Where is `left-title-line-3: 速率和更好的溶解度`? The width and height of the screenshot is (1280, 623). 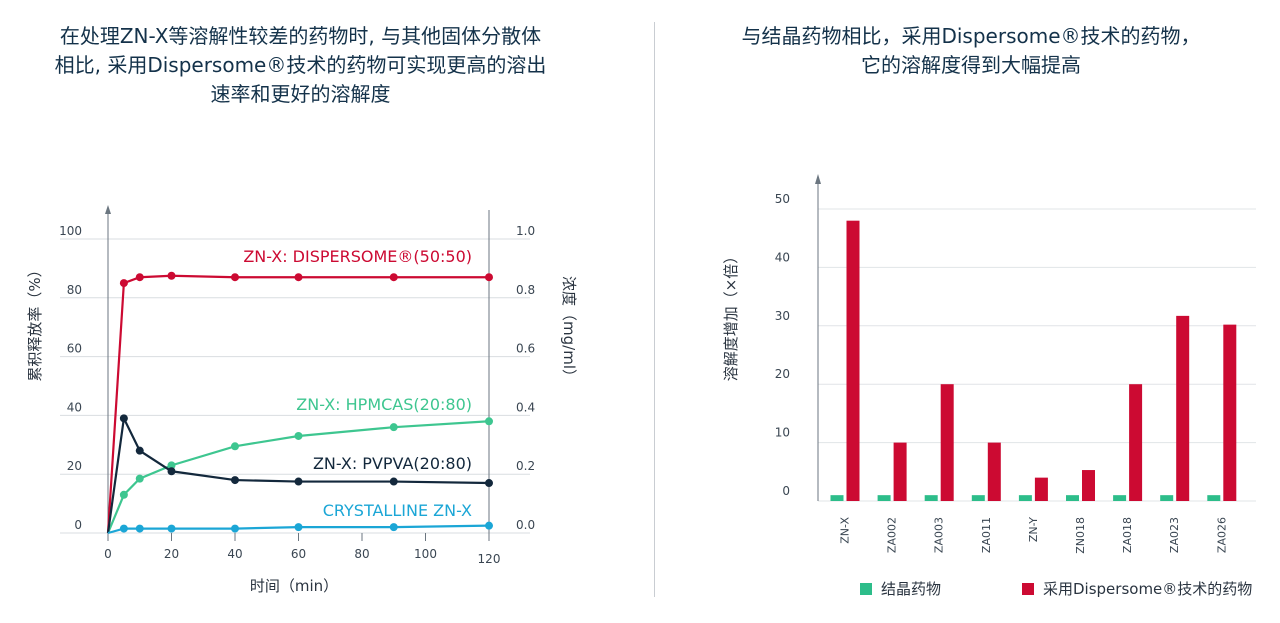
left-title-line-3: 速率和更好的溶解度 is located at coordinates (300, 94).